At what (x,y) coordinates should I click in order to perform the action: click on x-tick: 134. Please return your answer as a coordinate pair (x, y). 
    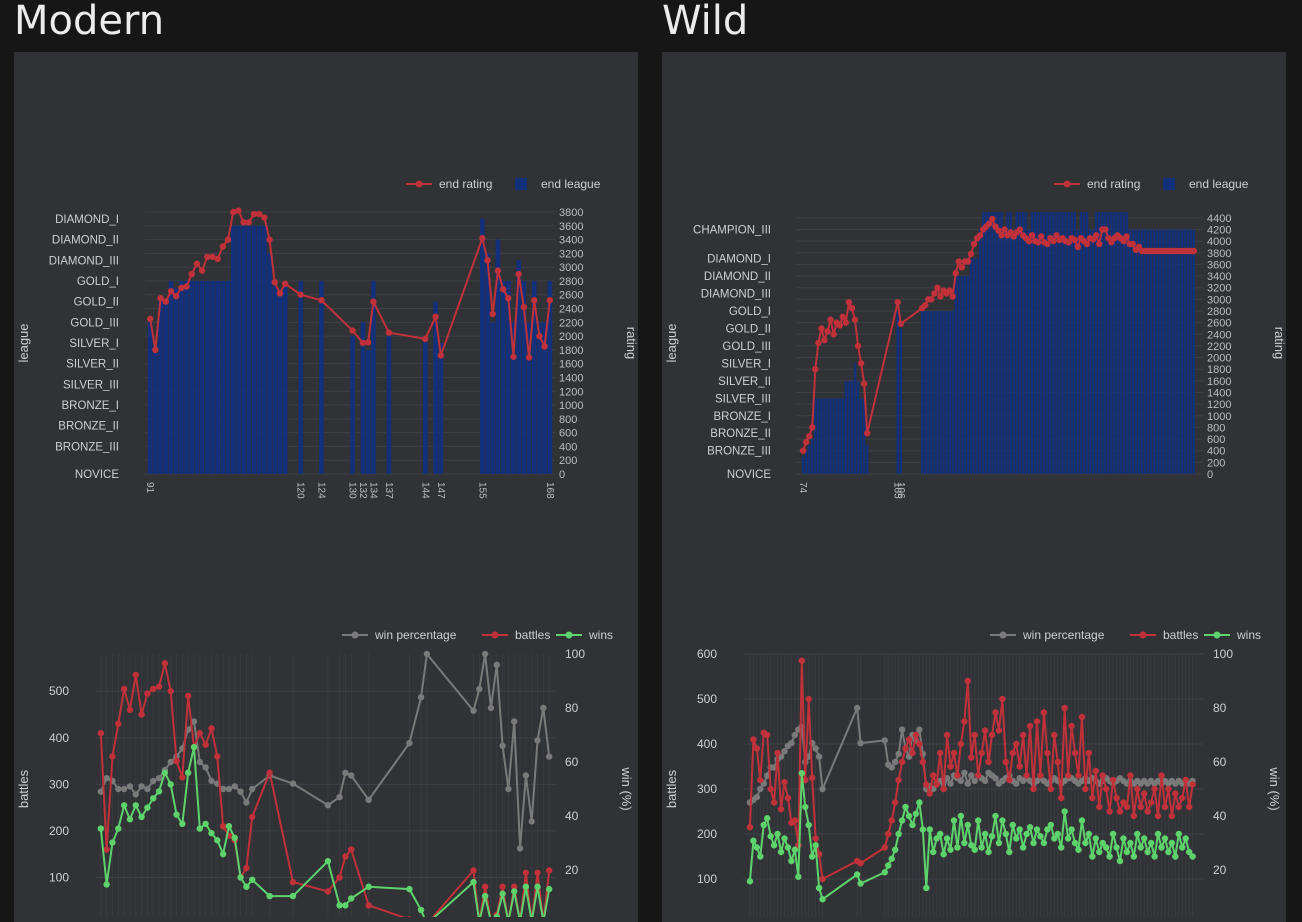
    Looking at the image, I should click on (372, 490).